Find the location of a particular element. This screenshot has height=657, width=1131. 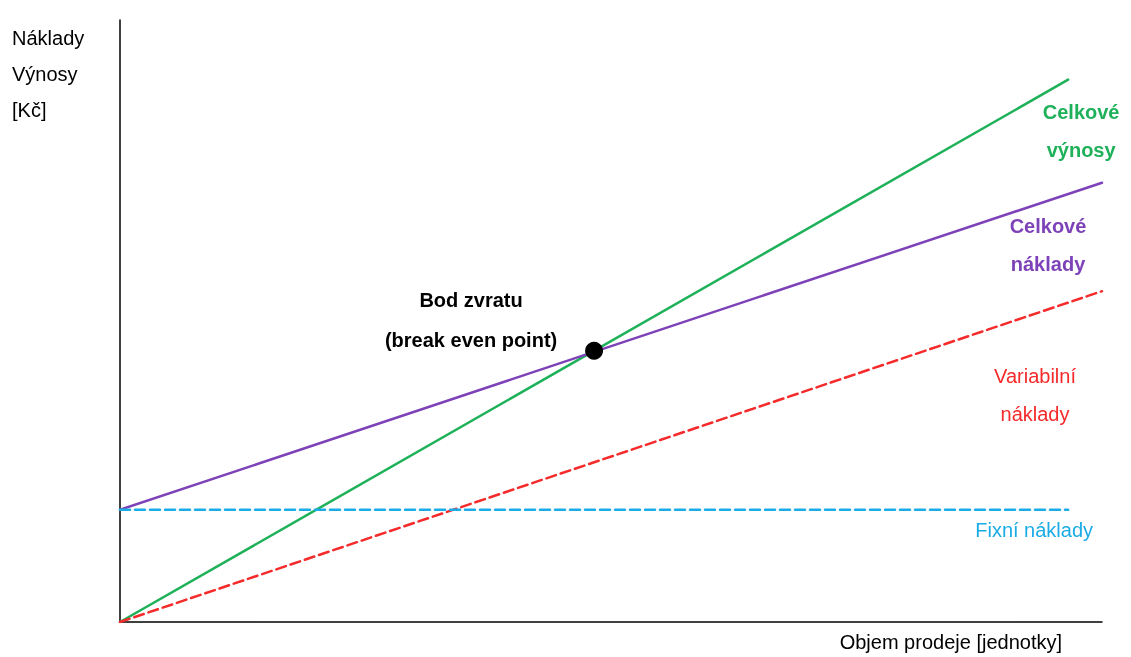

annotation: Bod zvratu (break even point) is located at coordinates (471, 319).